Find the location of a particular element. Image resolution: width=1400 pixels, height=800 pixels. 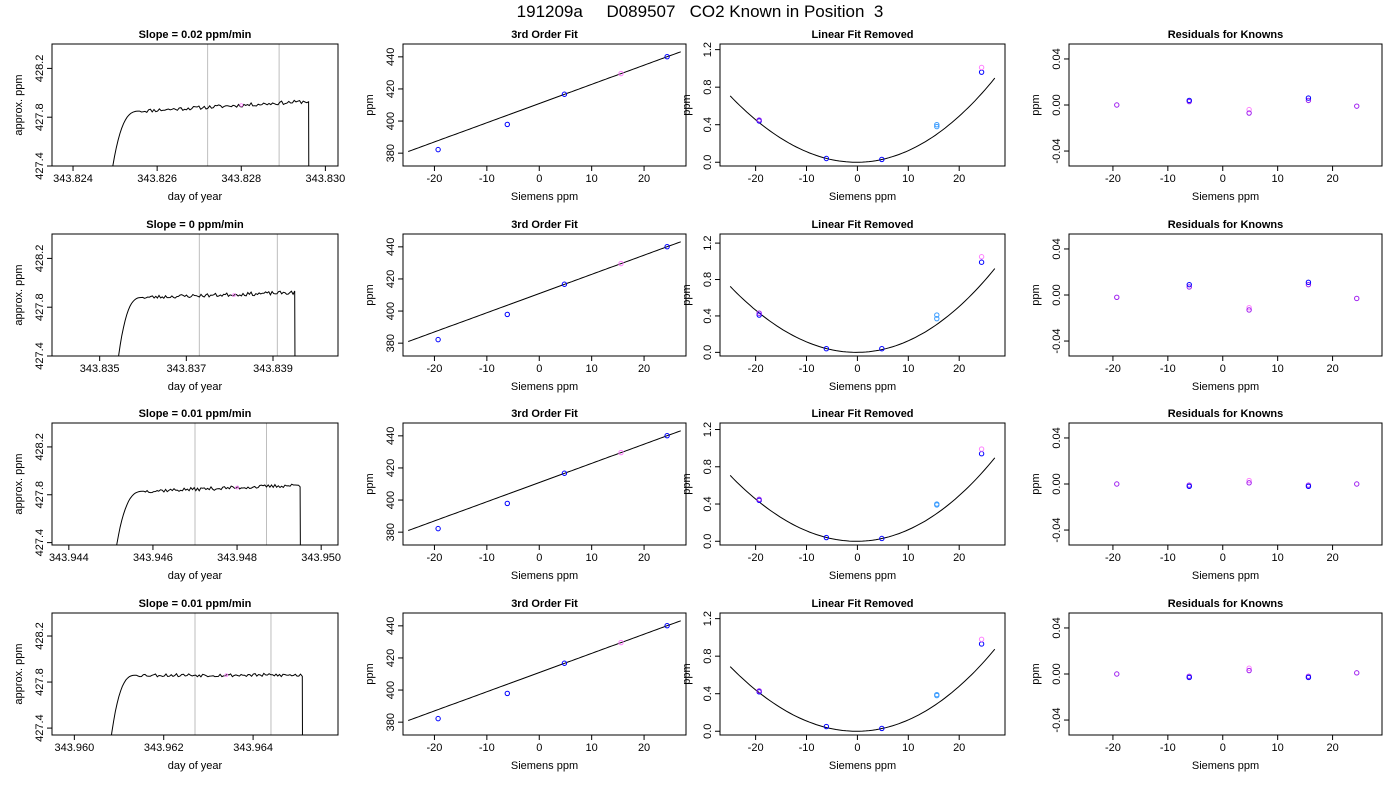

concentration-trace is located at coordinates (211, 132).